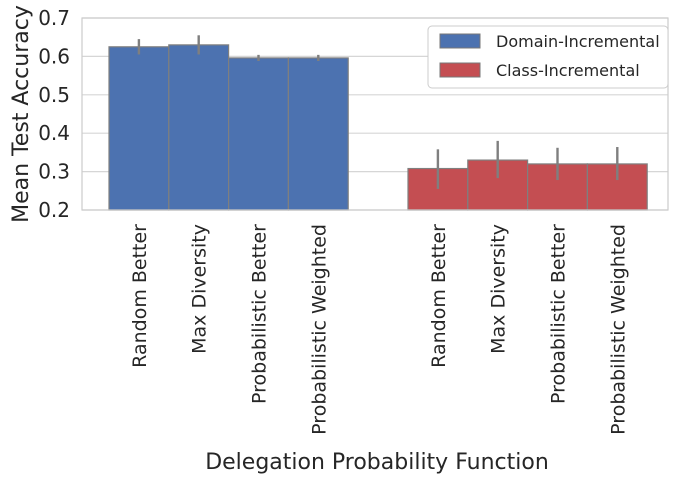  Describe the element at coordinates (377, 462) in the screenshot. I see `x-axis-label: Delegation Probability Function` at that location.